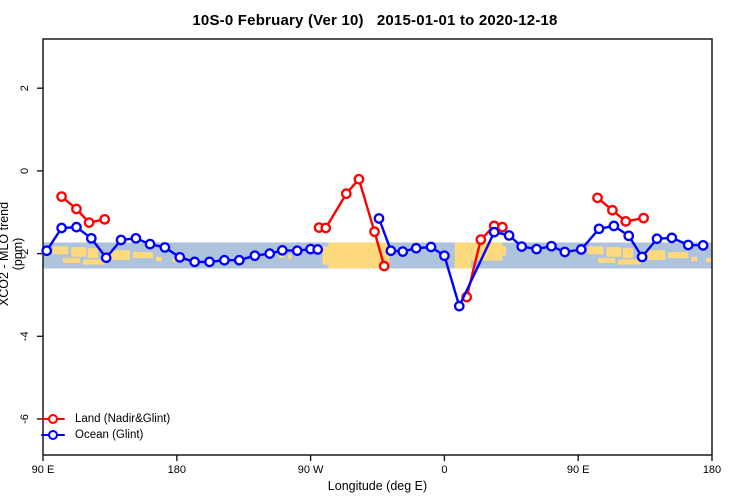  What do you see at coordinates (578, 470) in the screenshot?
I see `x-tick-label: 90 E` at bounding box center [578, 470].